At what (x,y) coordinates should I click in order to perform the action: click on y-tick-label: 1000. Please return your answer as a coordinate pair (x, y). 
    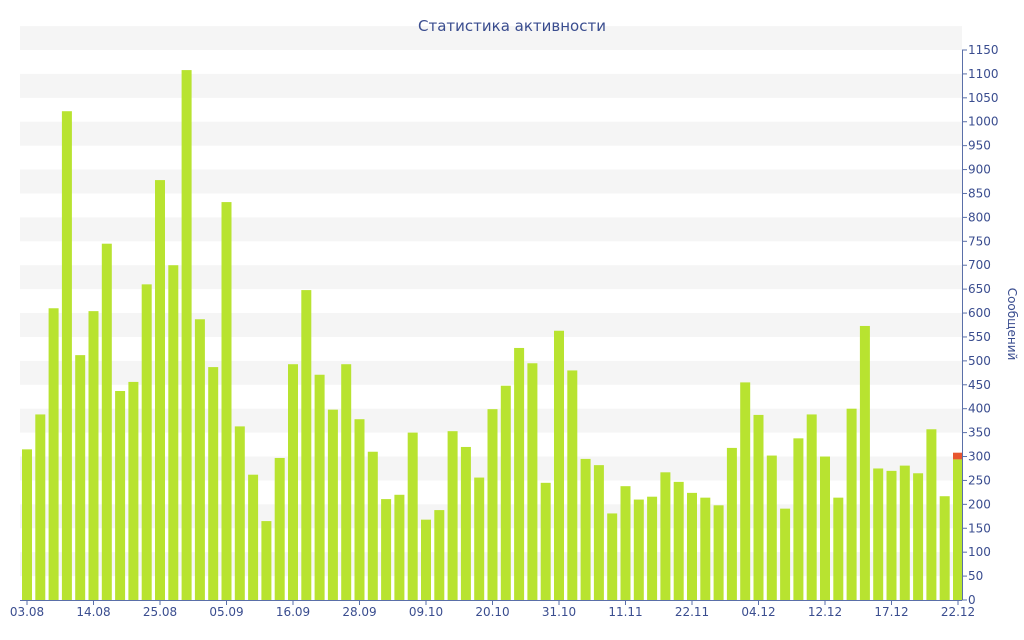
    Looking at the image, I should click on (983, 122).